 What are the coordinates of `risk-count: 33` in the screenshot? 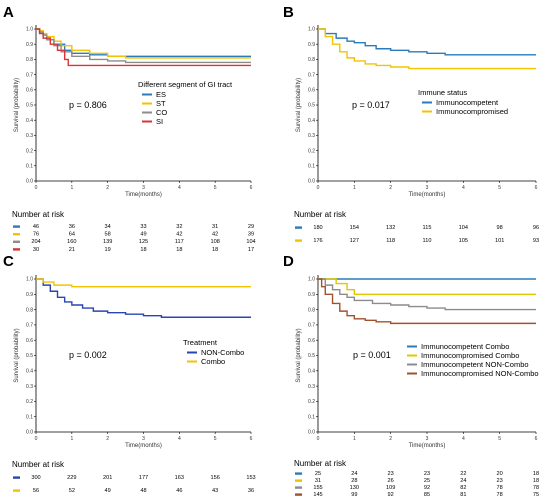 It's located at (143, 227).